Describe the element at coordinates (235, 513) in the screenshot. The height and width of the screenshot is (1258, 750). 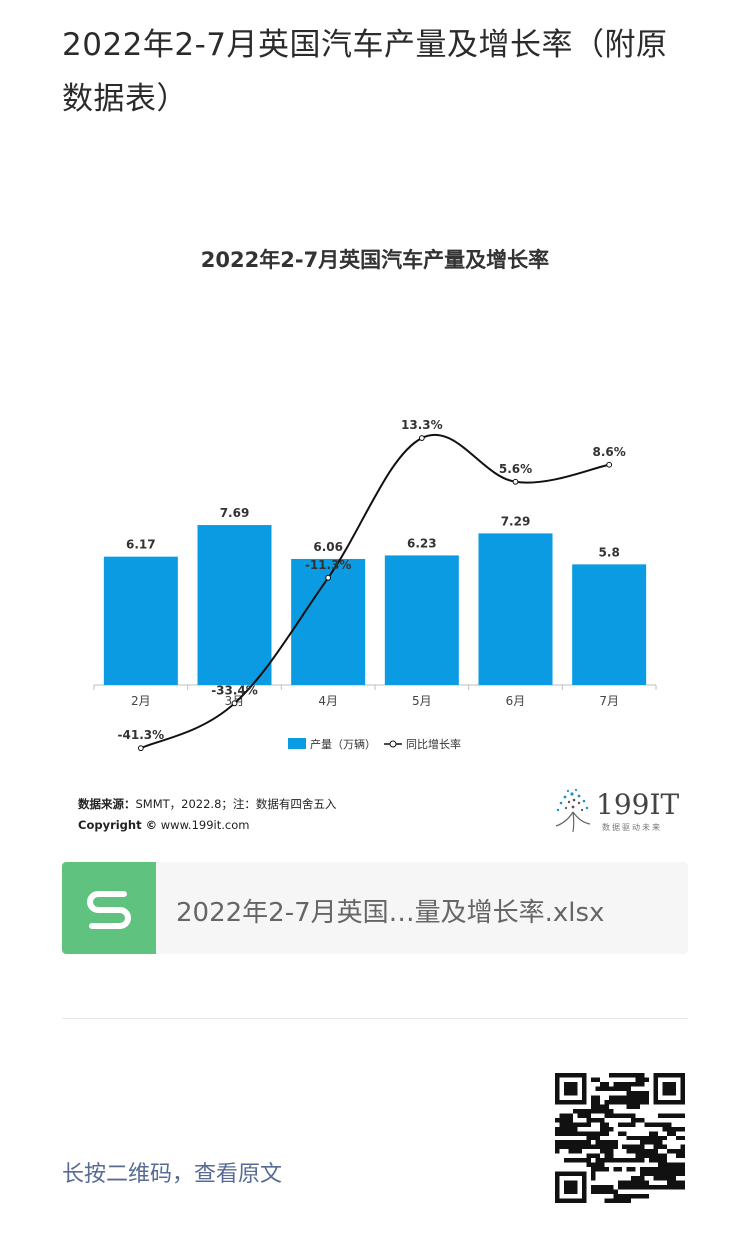
I see `bar-value-label: 7.69` at that location.